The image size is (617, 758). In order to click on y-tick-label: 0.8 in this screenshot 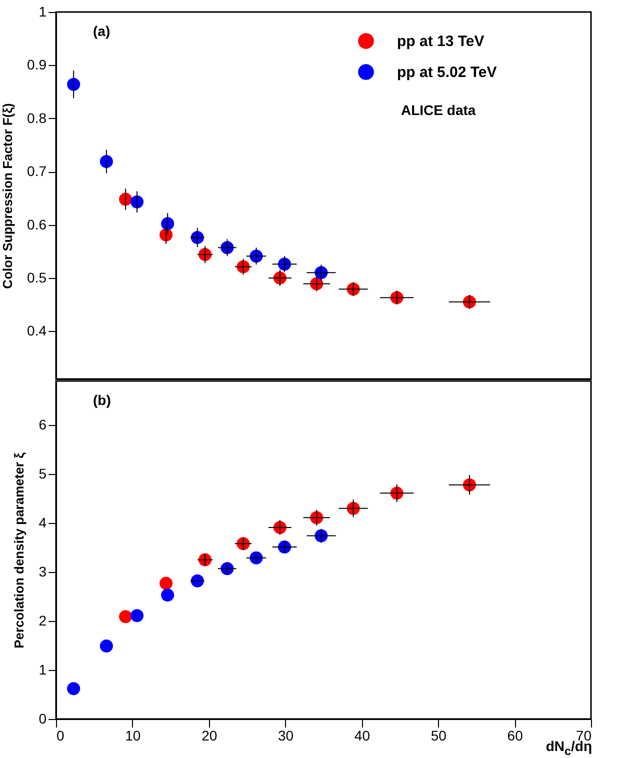, I will do `click(37, 118)`.